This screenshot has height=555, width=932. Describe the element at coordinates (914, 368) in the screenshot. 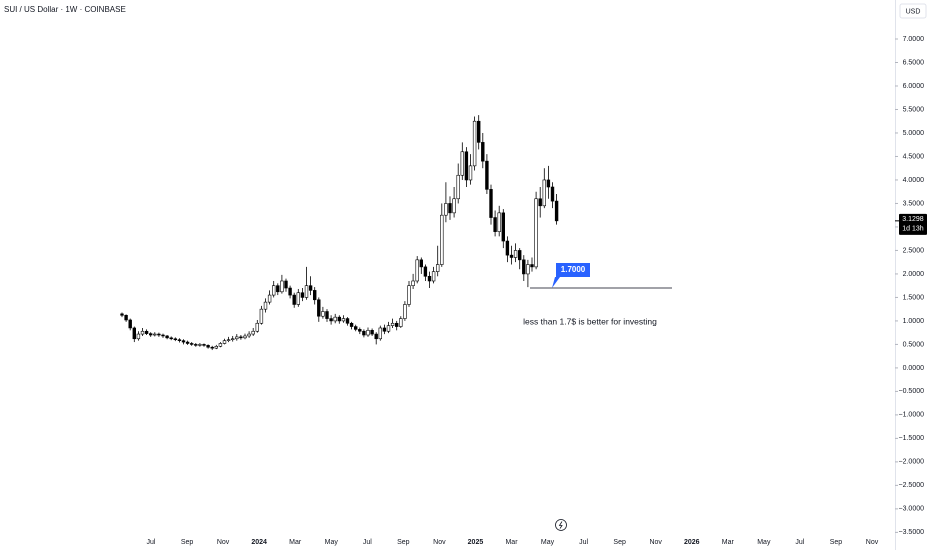

I see `y-tick-label: 0.0000` at that location.